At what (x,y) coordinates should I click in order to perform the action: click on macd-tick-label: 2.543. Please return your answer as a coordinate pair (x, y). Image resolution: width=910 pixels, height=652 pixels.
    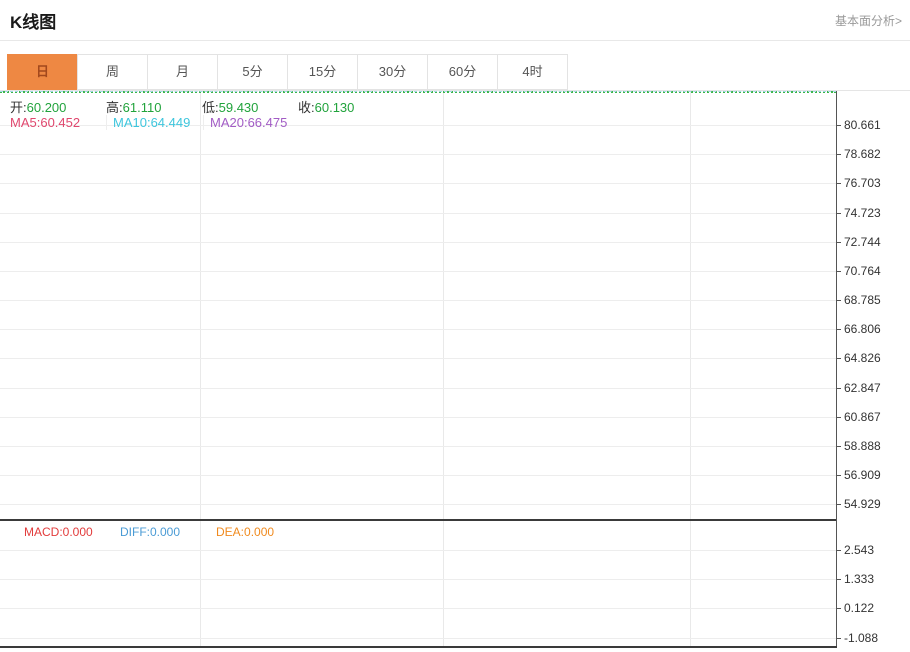
    Looking at the image, I should click on (859, 550).